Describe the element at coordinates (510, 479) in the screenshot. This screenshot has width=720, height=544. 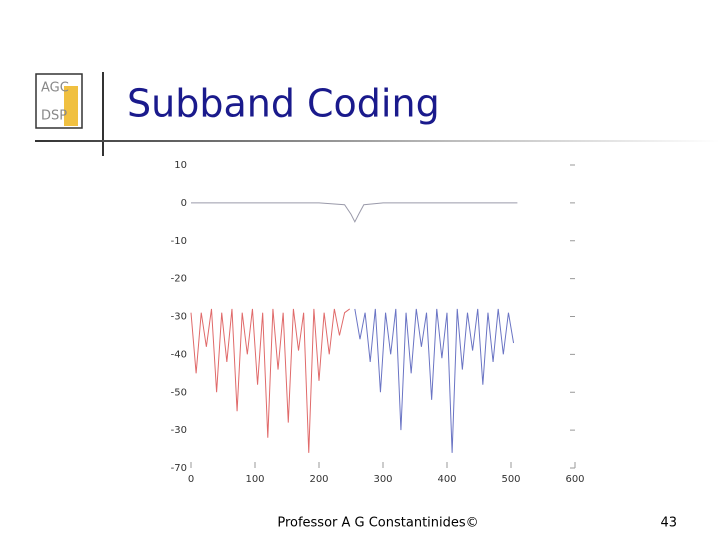
I see `x-tick-label: 500` at that location.